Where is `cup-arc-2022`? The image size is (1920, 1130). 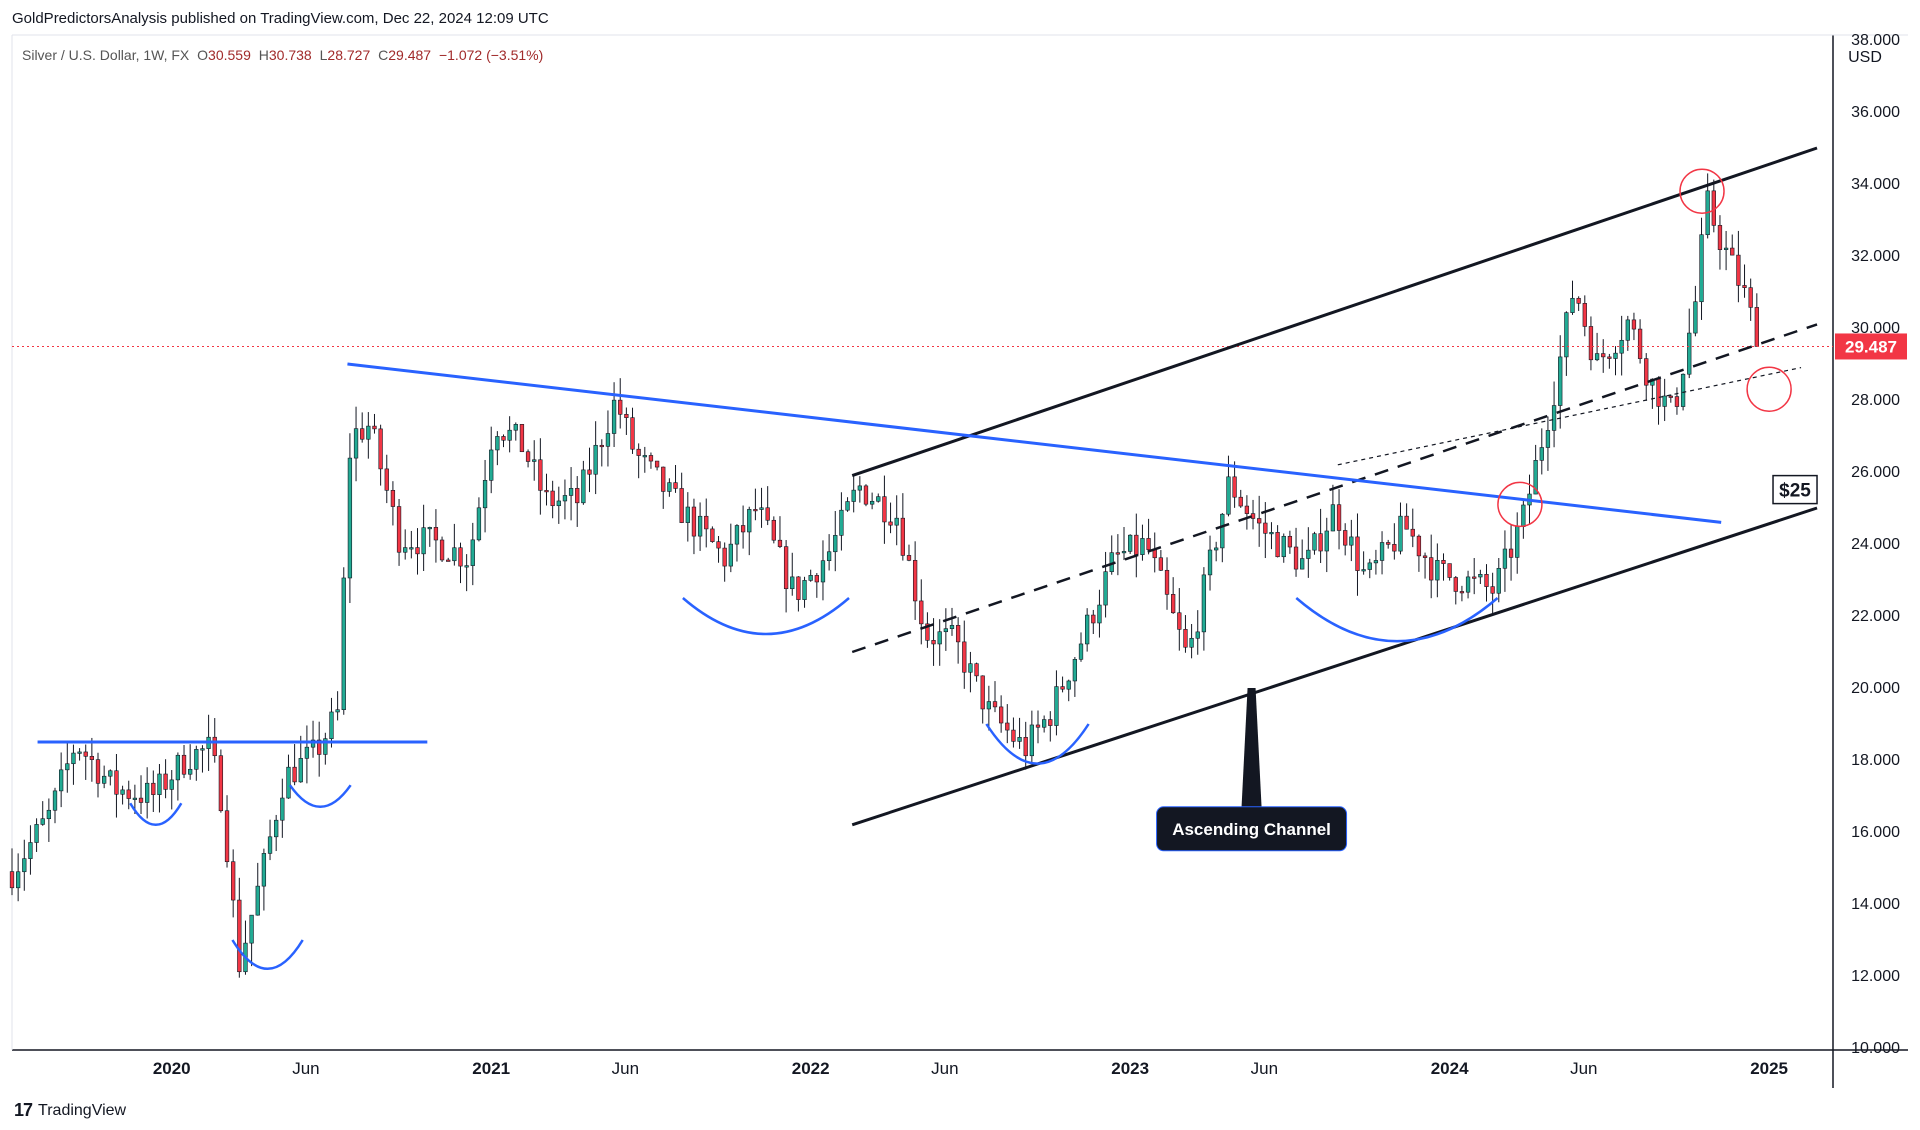 cup-arc-2022 is located at coordinates (1037, 744).